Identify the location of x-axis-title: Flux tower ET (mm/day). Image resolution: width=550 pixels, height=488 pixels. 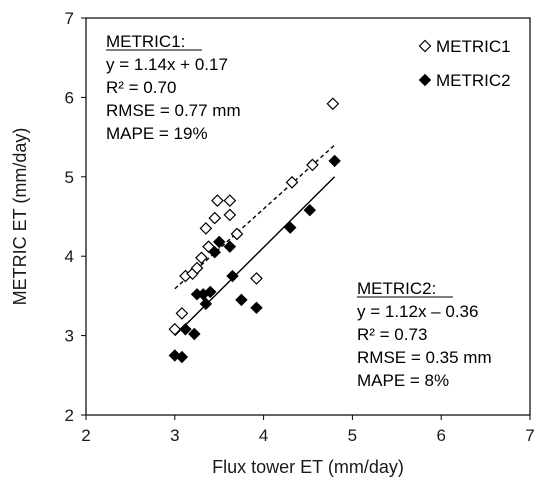
(308, 467).